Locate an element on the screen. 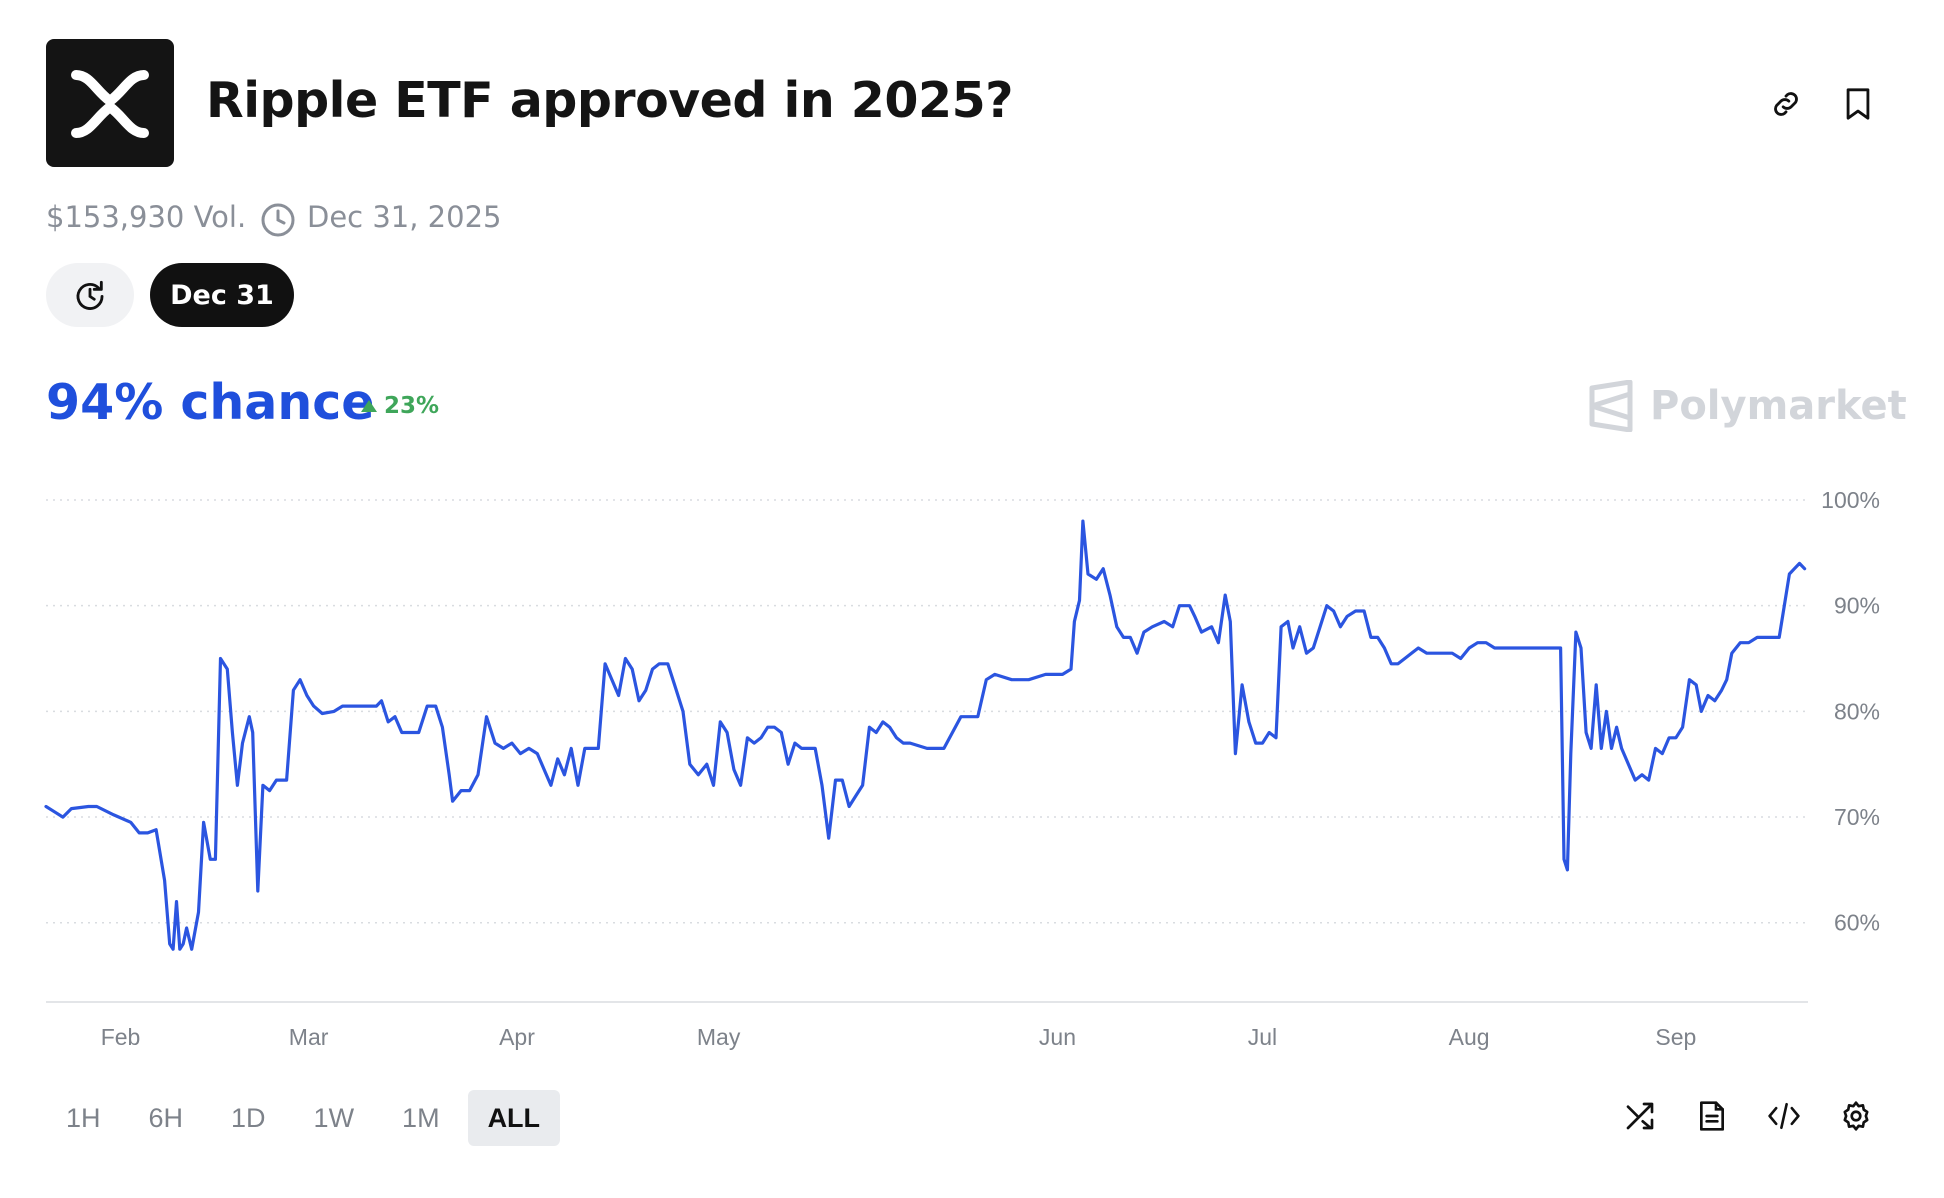 The image size is (1944, 1198). x-tick-label: May is located at coordinates (719, 1037).